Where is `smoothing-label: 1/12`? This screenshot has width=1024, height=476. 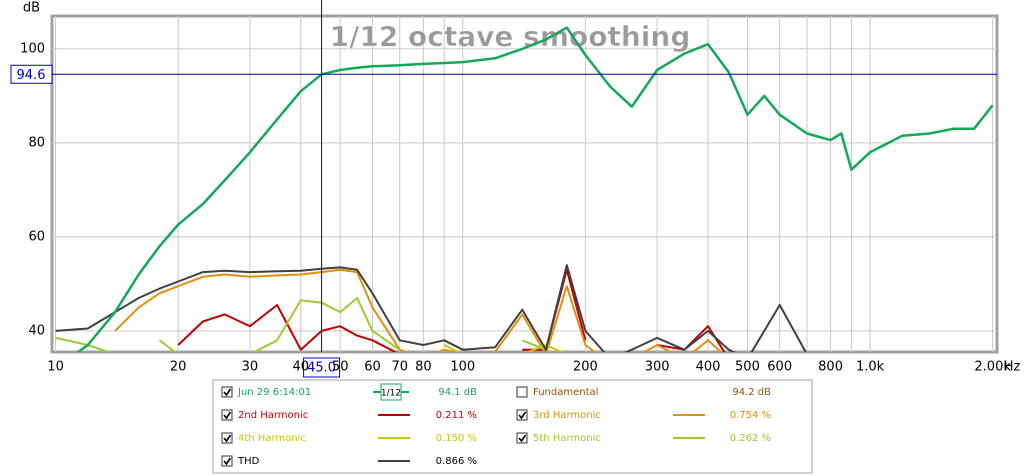
smoothing-label: 1/12 is located at coordinates (391, 394).